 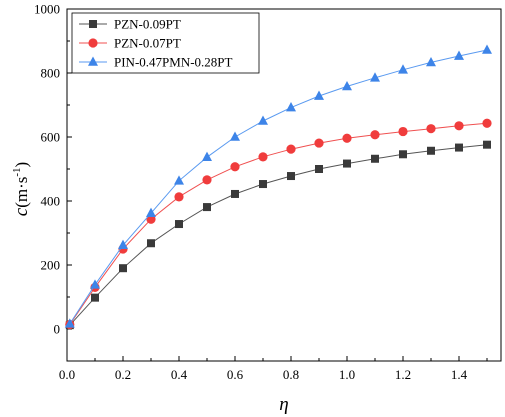 What do you see at coordinates (47, 9) in the screenshot?
I see `y-tick-label: 1000` at bounding box center [47, 9].